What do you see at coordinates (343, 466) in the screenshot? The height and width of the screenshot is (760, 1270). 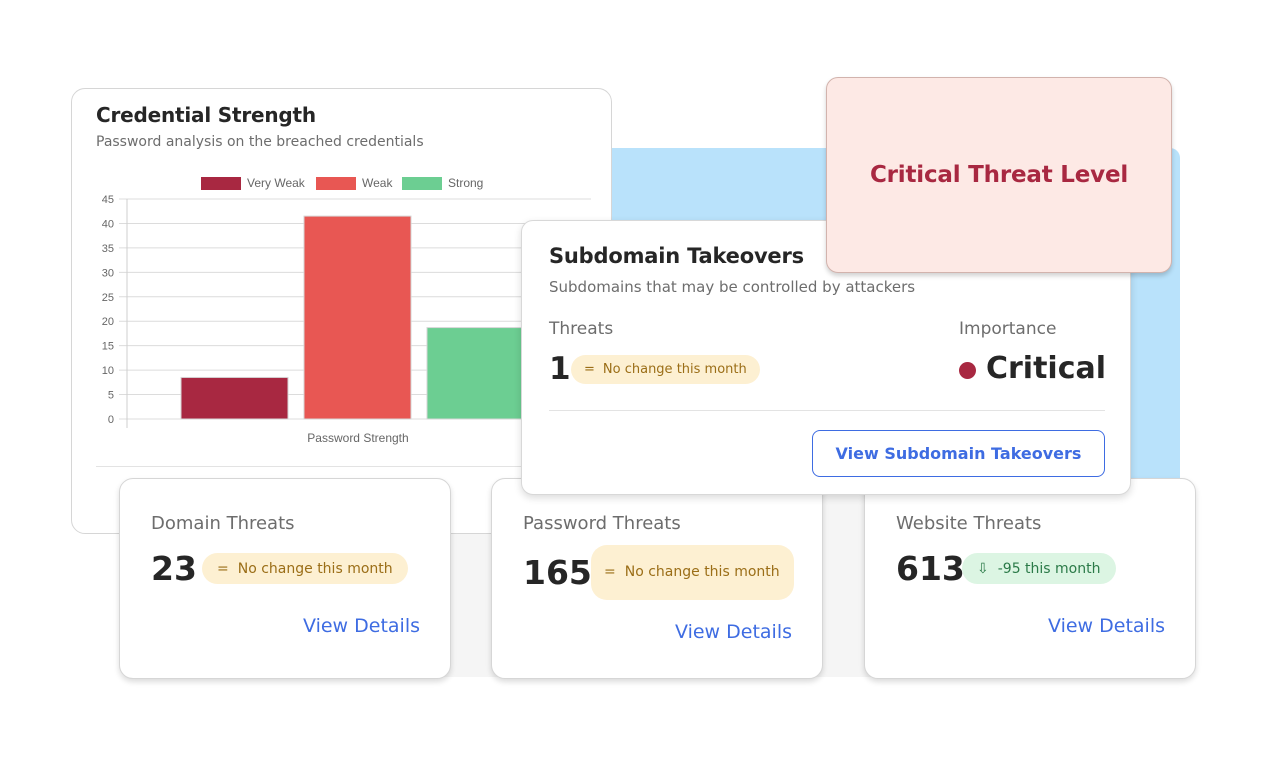 I see `credential-card-divider` at bounding box center [343, 466].